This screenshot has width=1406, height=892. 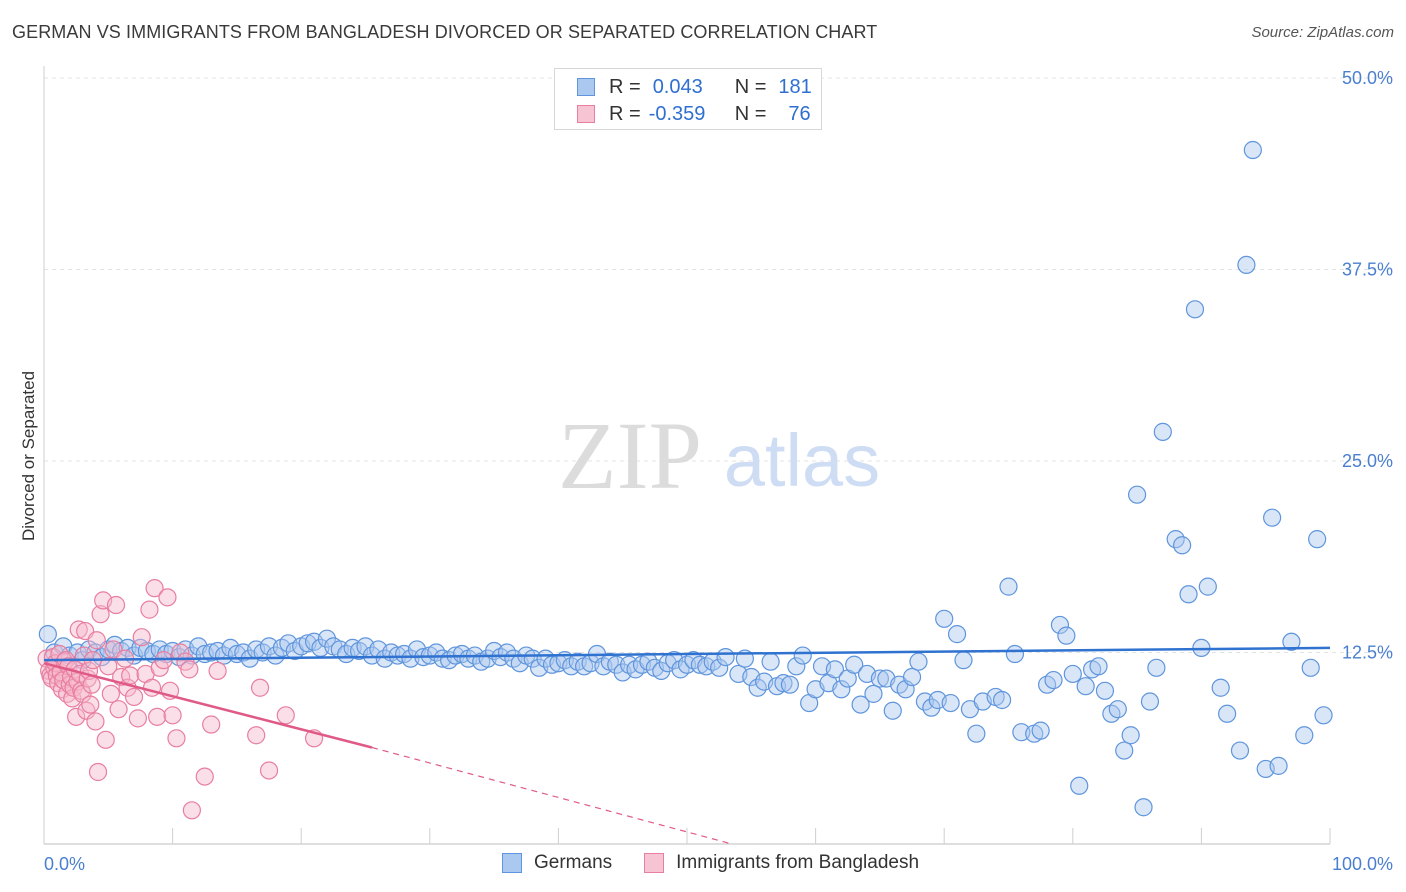 I want to click on source-note: Source: ZipAtlas.com, so click(x=1322, y=32).